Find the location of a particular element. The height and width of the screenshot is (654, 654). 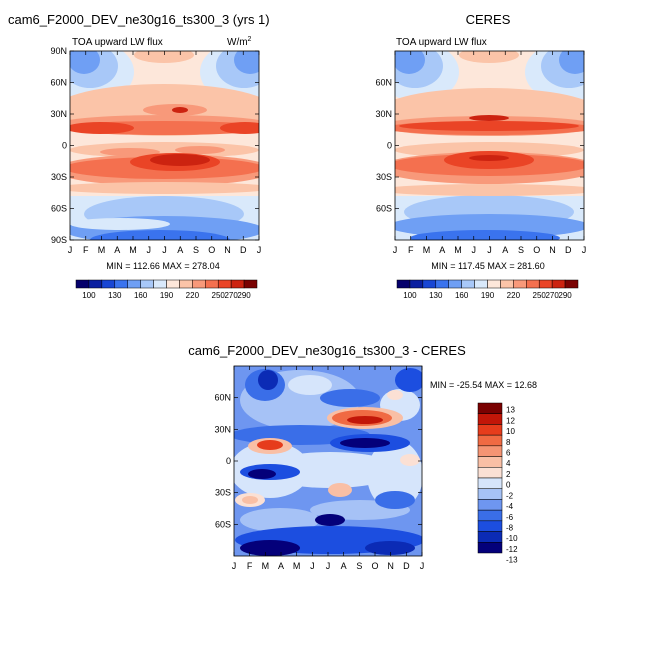

colorbar-label: 220 is located at coordinates (193, 295).